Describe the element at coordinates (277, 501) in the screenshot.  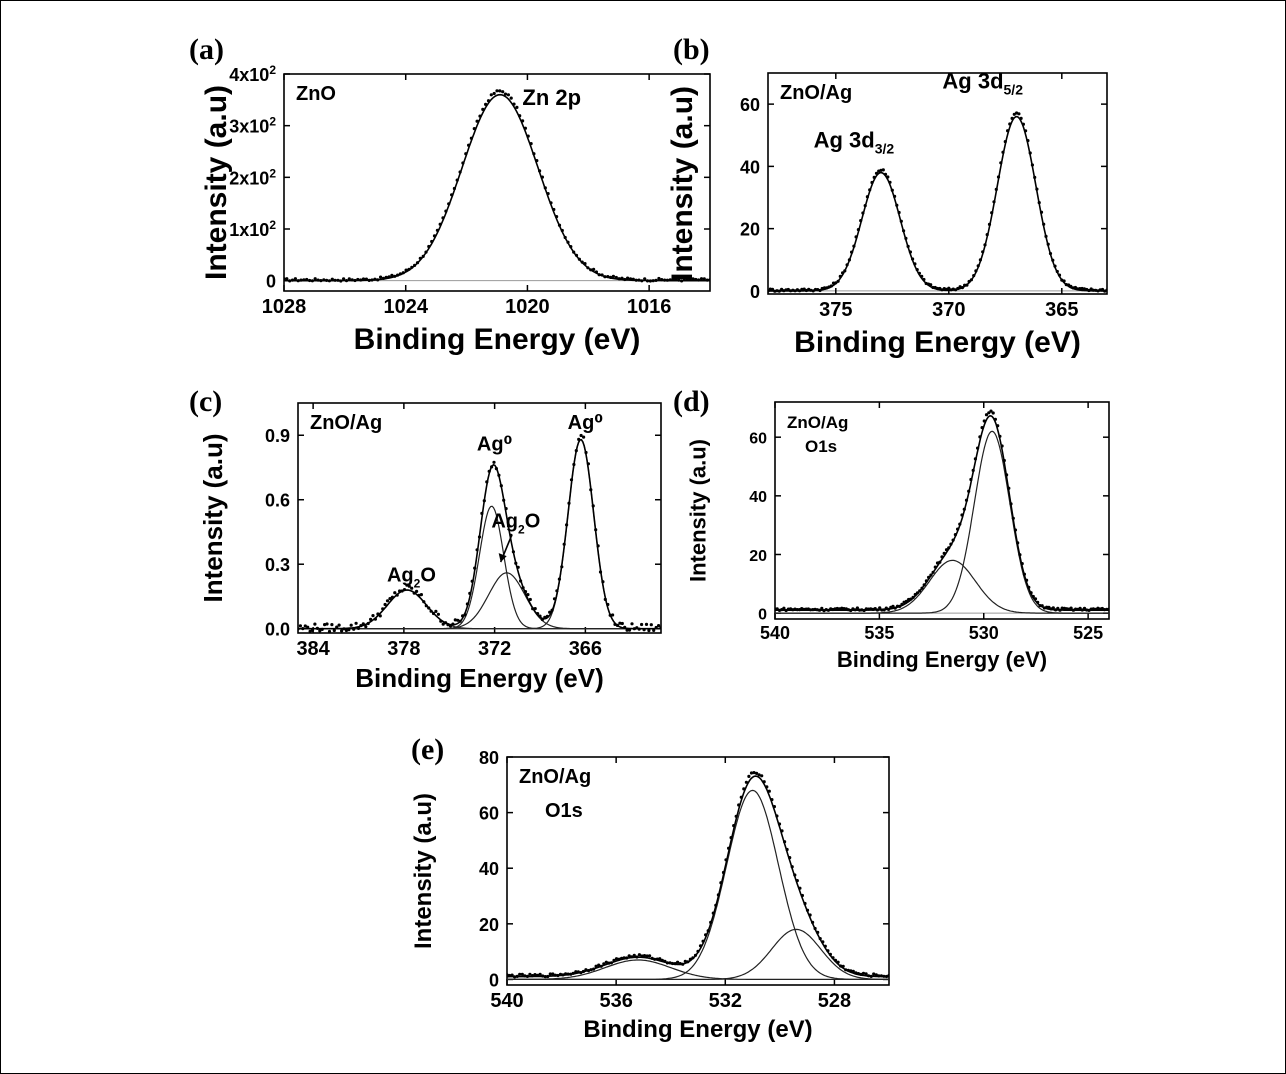
I see `y-tick-label: 0.6` at that location.